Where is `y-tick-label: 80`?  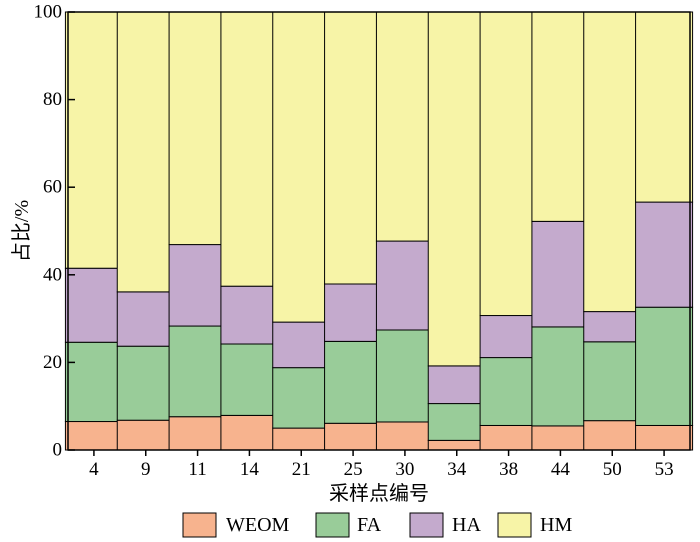 y-tick-label: 80 is located at coordinates (52, 99).